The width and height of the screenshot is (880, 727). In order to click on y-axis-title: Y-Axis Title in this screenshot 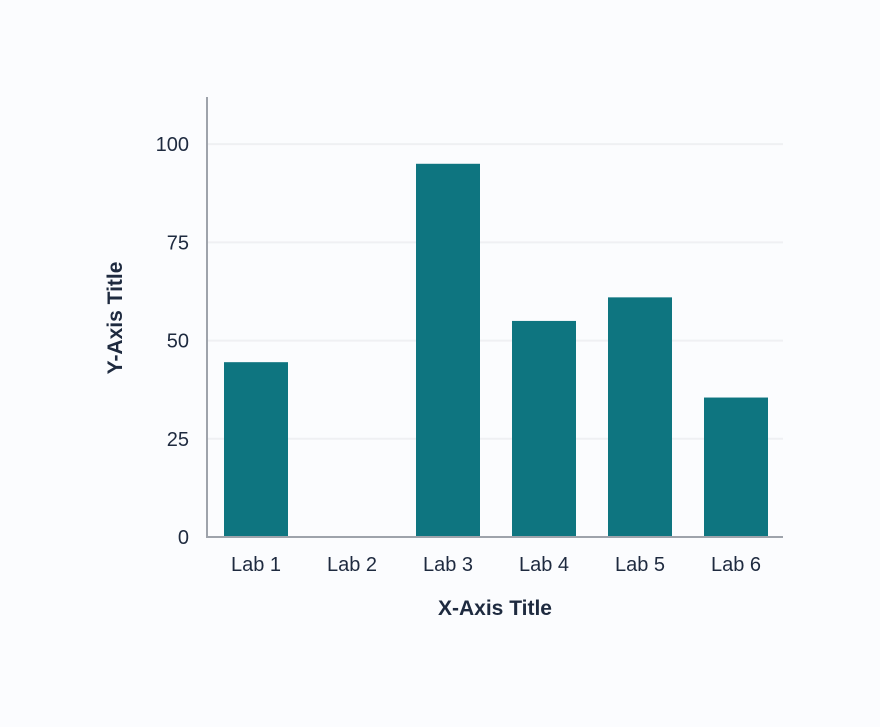, I will do `click(115, 318)`.